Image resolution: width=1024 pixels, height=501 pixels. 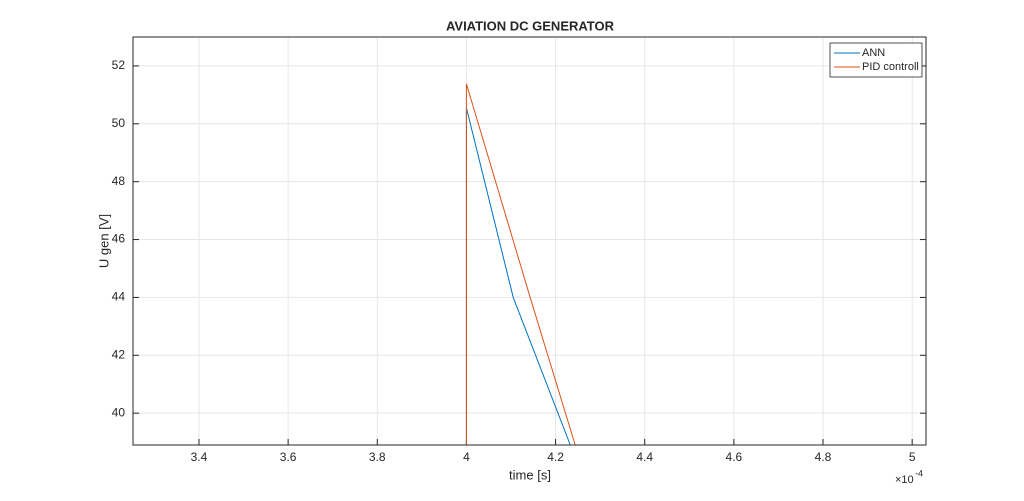 What do you see at coordinates (119, 412) in the screenshot?
I see `y-tick-label: 40` at bounding box center [119, 412].